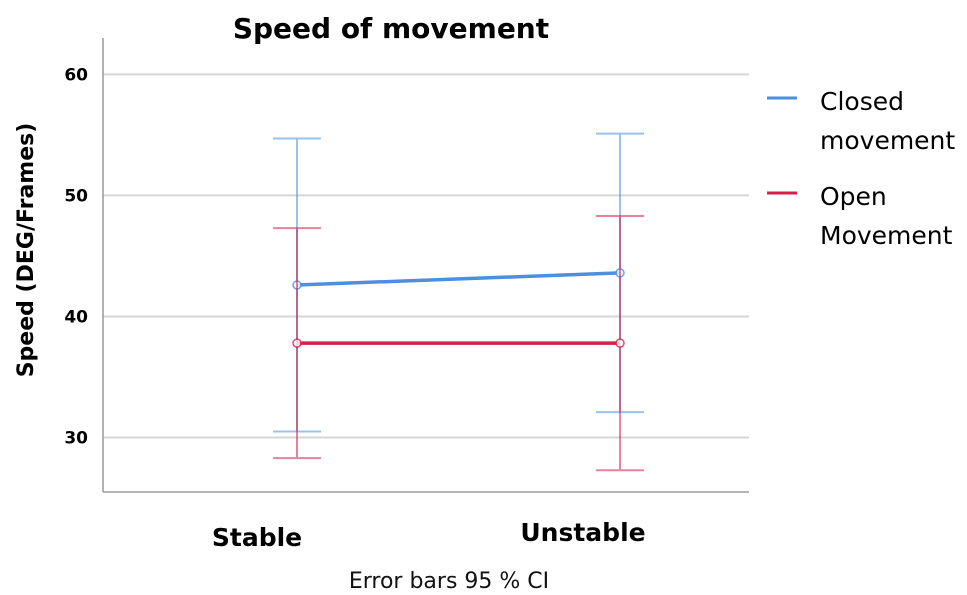 The width and height of the screenshot is (967, 595). I want to click on title-background, so click(458, 34).